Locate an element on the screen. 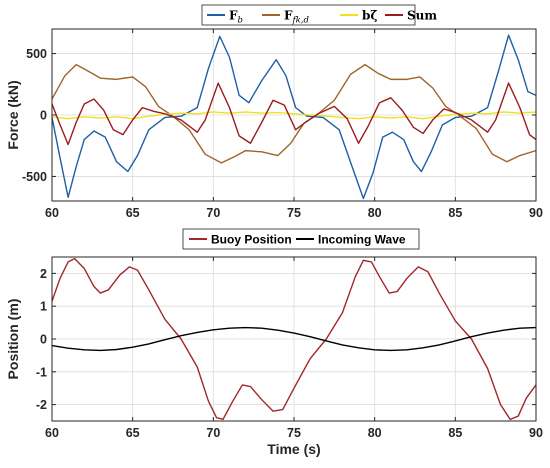 The image size is (550, 468). y-tick-label: 1 is located at coordinates (43, 307).